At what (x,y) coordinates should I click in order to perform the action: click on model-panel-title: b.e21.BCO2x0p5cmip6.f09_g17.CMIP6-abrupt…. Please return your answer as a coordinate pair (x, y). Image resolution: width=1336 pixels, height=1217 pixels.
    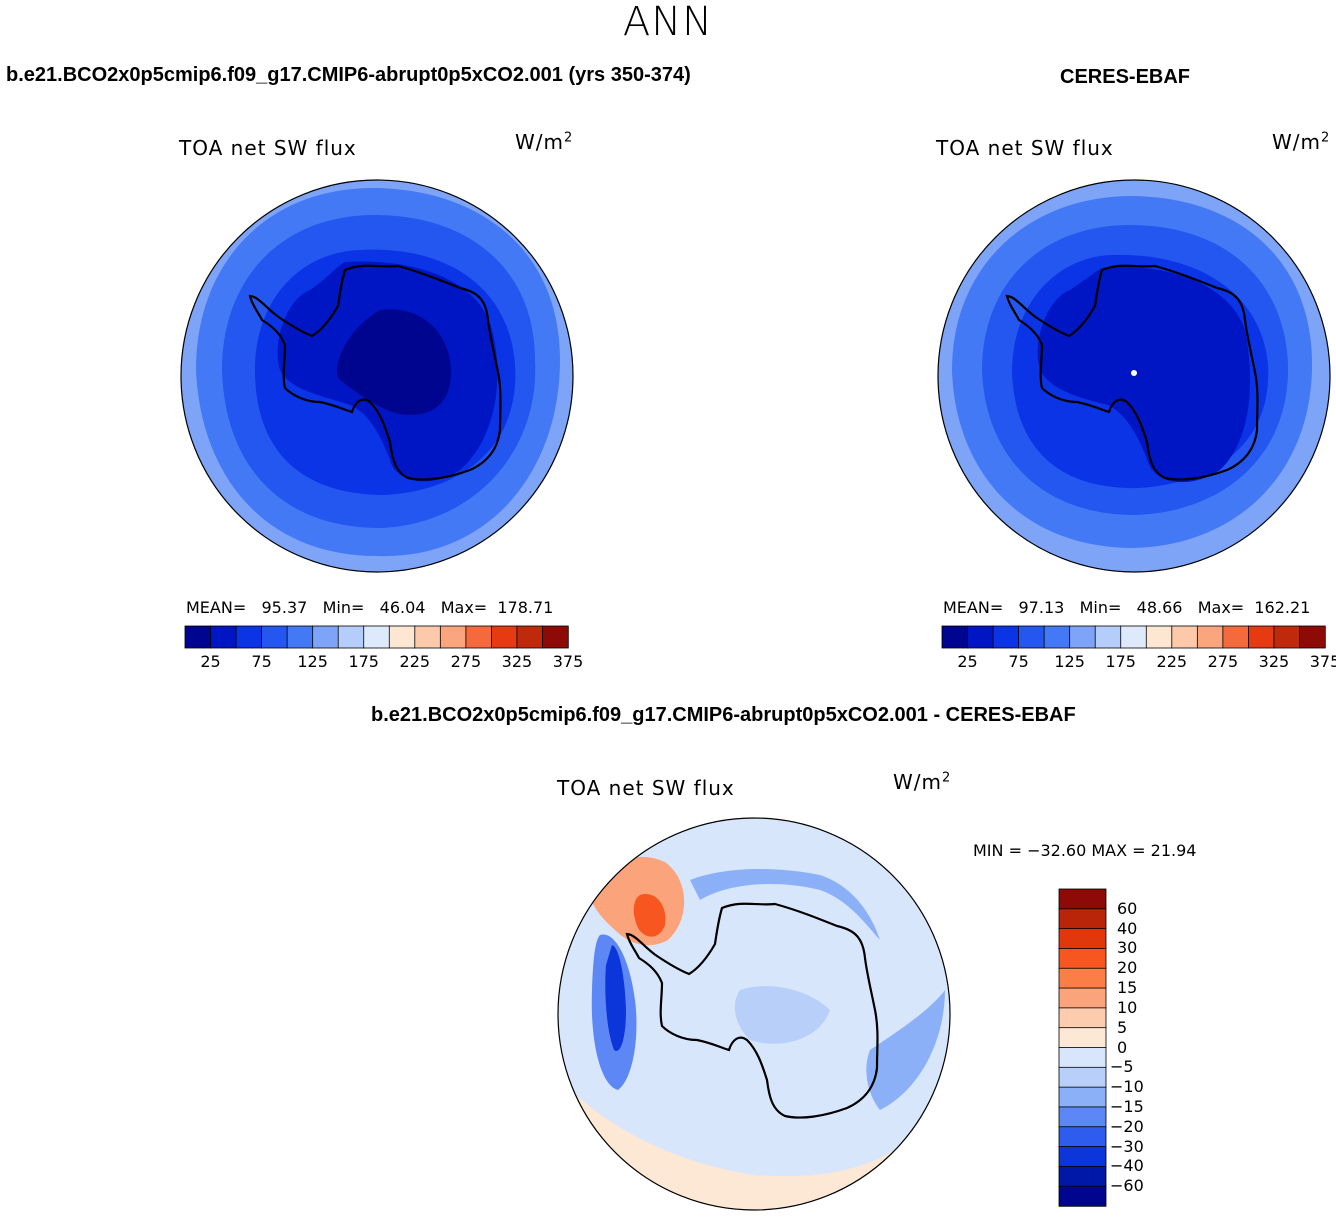
    Looking at the image, I should click on (348, 75).